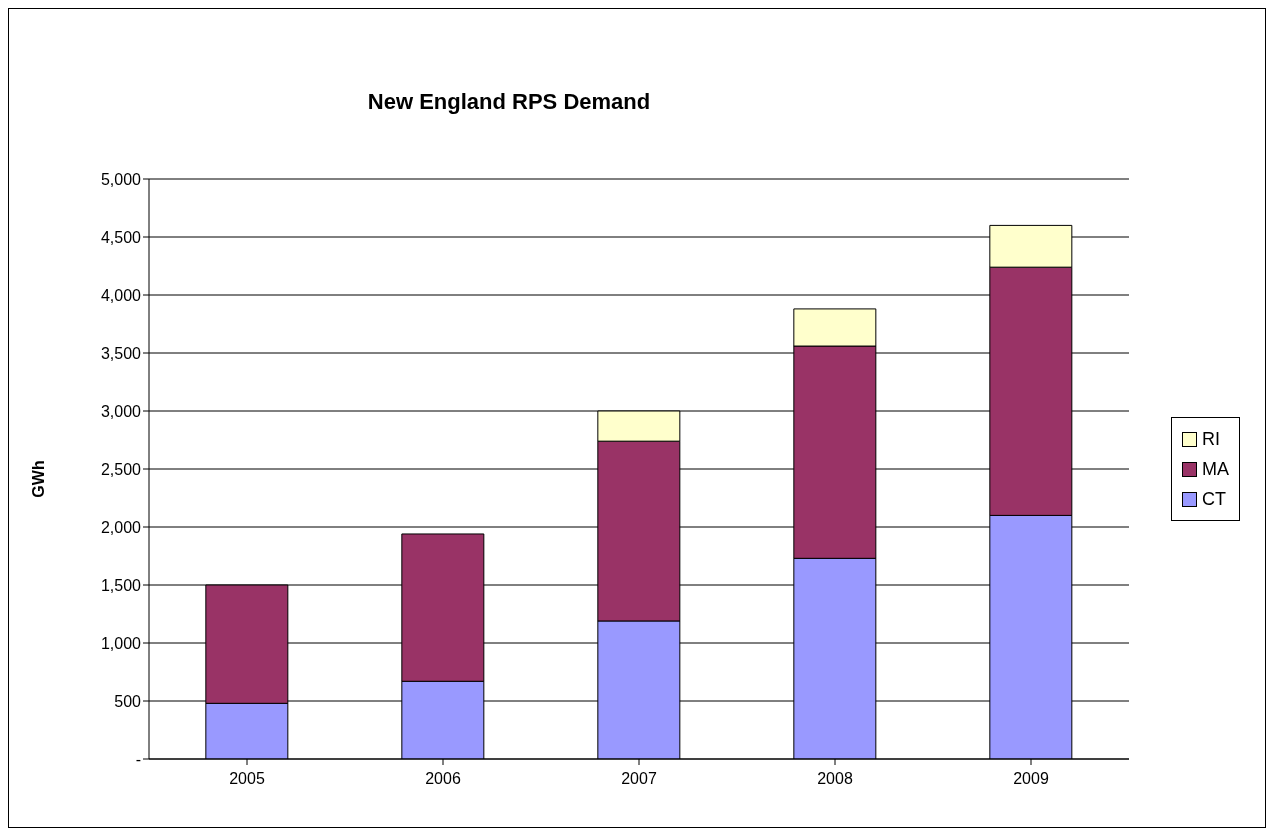  What do you see at coordinates (509, 102) in the screenshot?
I see `chart-title: New England RPS Demand` at bounding box center [509, 102].